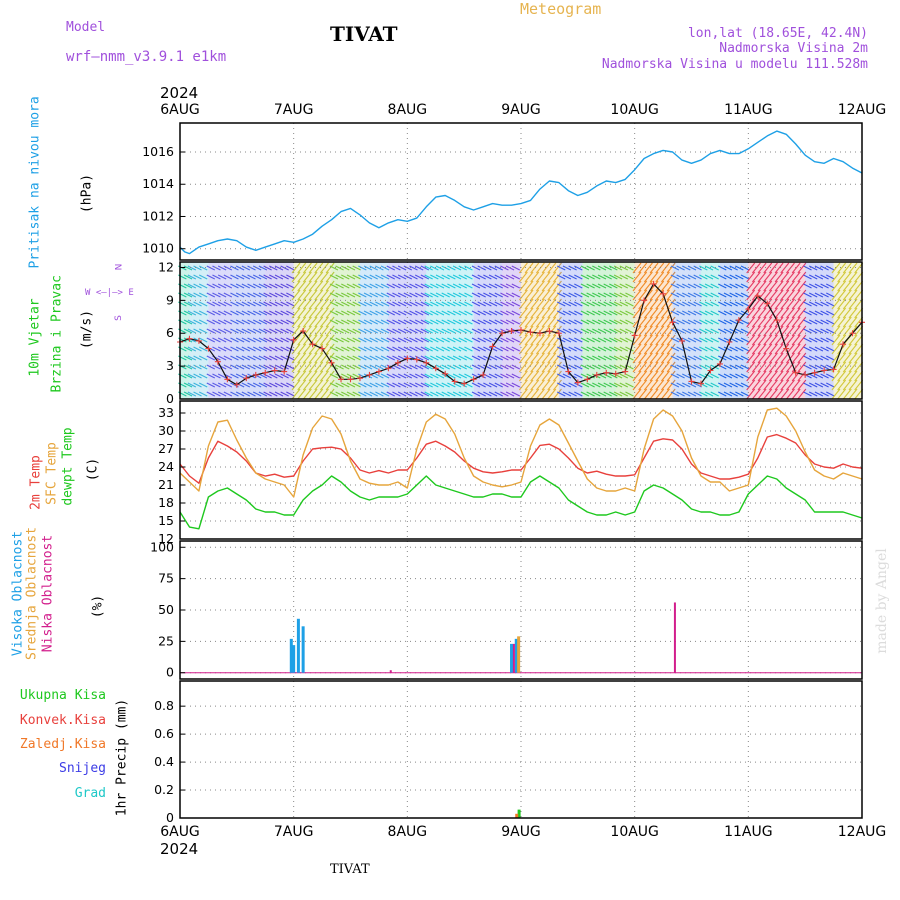 Image resolution: width=900 pixels, height=900 pixels. Describe the element at coordinates (199, 330) in the screenshot. I see `wind-regime-band` at that location.